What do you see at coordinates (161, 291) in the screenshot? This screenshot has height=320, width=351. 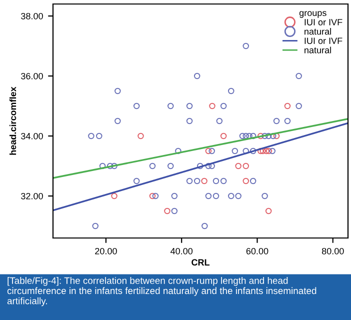 I see `text: [Table/Fig-4]: The correlation between crown-rump length and head circumference in the infants fertilized naturally and the infants inseminated artificially.` at bounding box center [161, 291].